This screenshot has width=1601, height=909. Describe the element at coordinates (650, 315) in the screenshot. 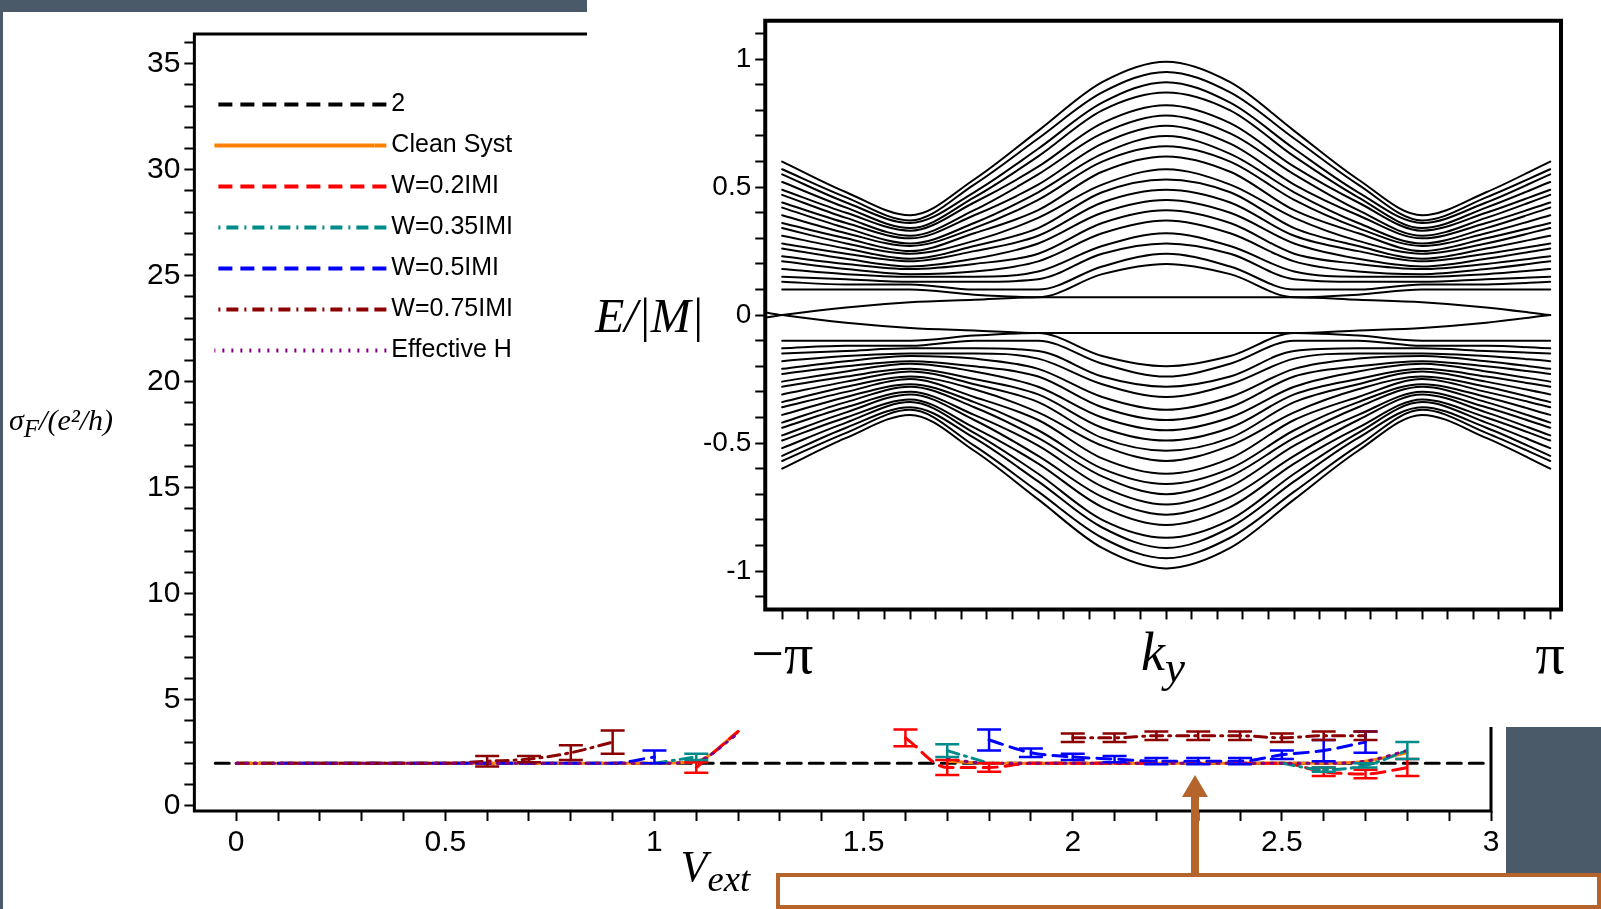

I see `y-axis-title: E/|M|` at that location.